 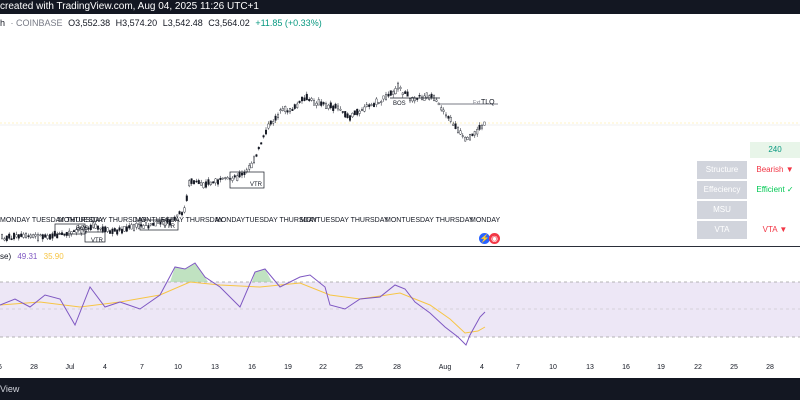 I want to click on close-value: C3,564.02, so click(x=229, y=23).